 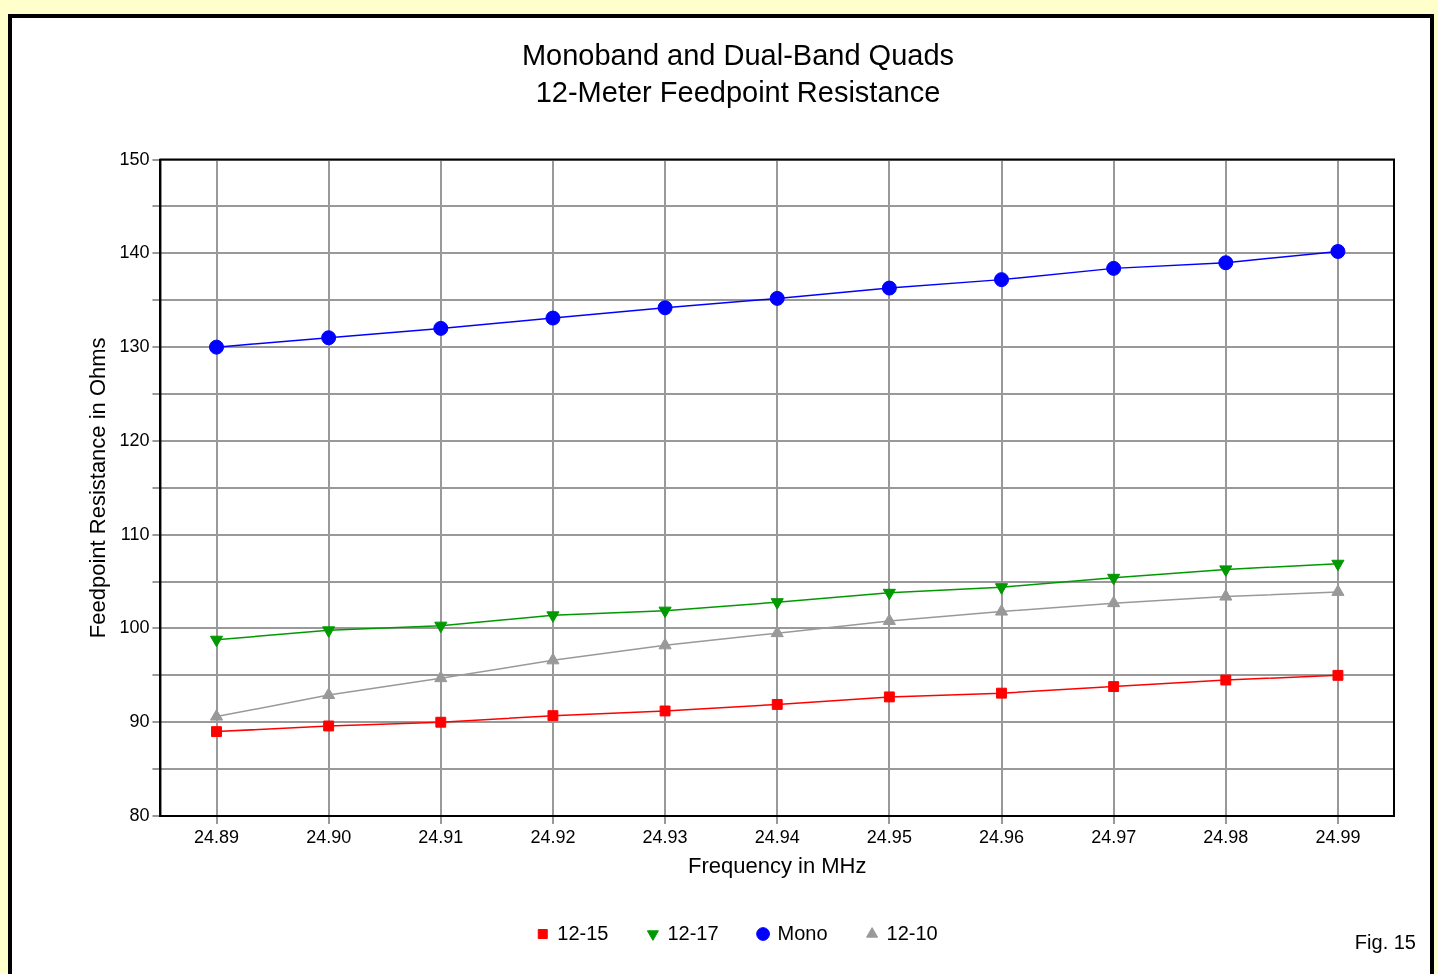 What do you see at coordinates (134, 252) in the screenshot?
I see `y-tick-label: 140` at bounding box center [134, 252].